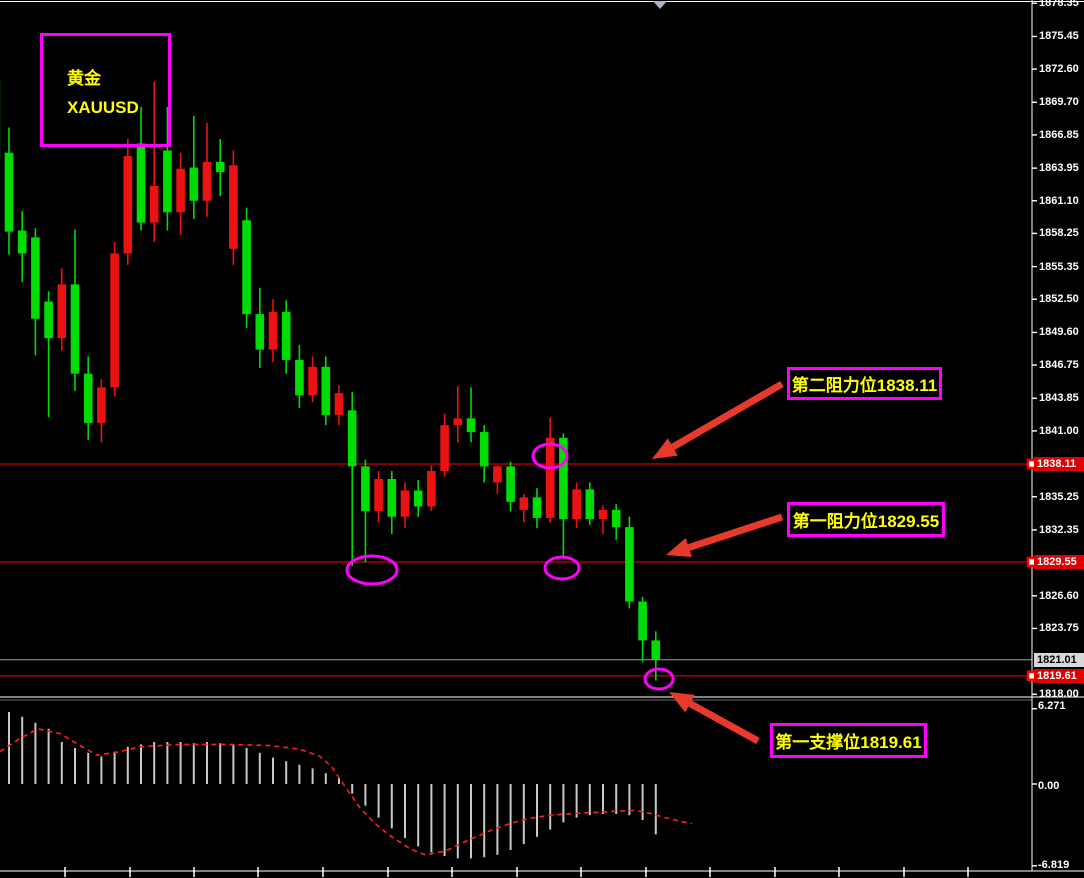 This screenshot has height=878, width=1084. Describe the element at coordinates (1059, 398) in the screenshot. I see `price-axis-label: 1843.85` at that location.